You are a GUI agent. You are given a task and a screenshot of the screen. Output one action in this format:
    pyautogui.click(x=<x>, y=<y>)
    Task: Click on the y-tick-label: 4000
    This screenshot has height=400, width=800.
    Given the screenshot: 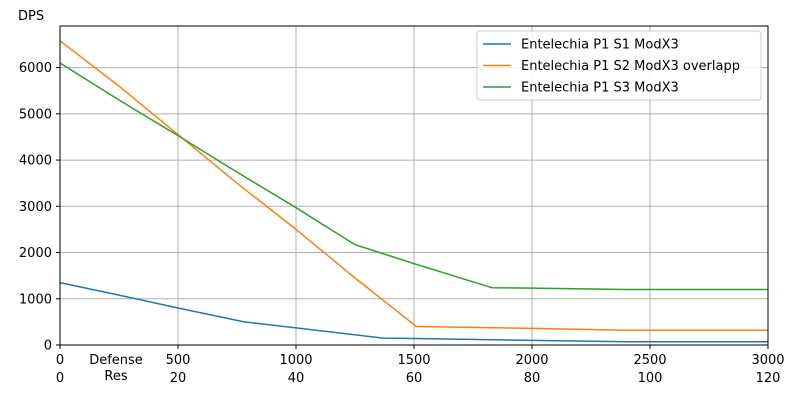 What is the action you would take?
    pyautogui.click(x=35, y=161)
    